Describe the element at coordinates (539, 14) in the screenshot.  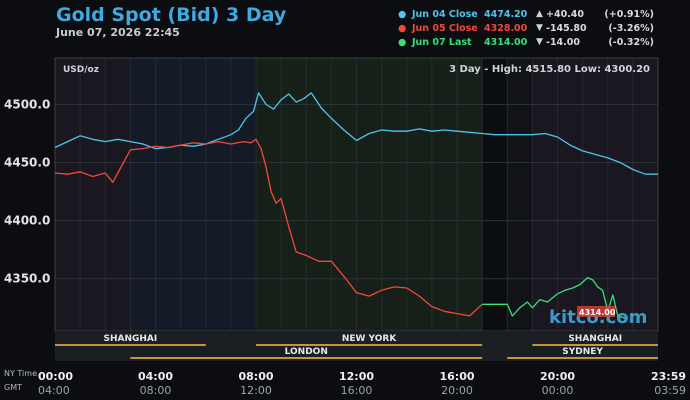
I see `up-arrow-icon: ▲` at that location.